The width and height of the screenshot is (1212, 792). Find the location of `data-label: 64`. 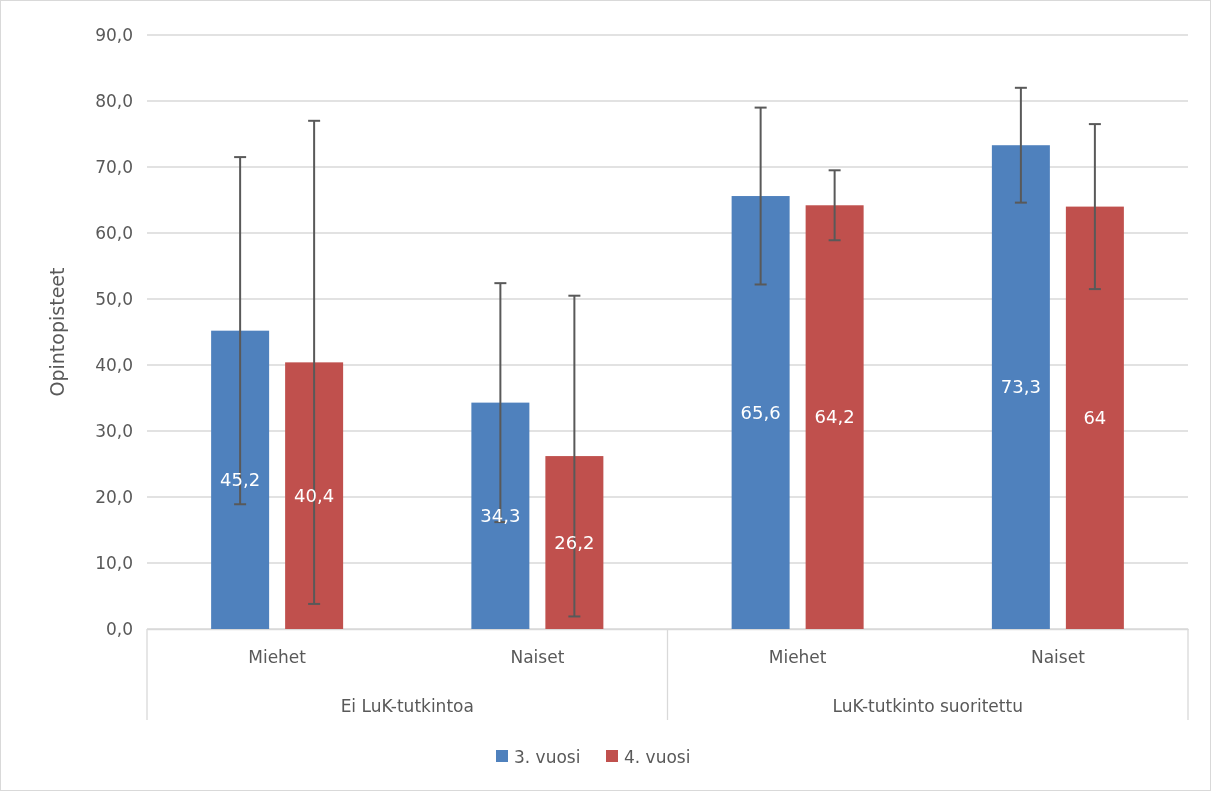

data-label: 64 is located at coordinates (1095, 418).